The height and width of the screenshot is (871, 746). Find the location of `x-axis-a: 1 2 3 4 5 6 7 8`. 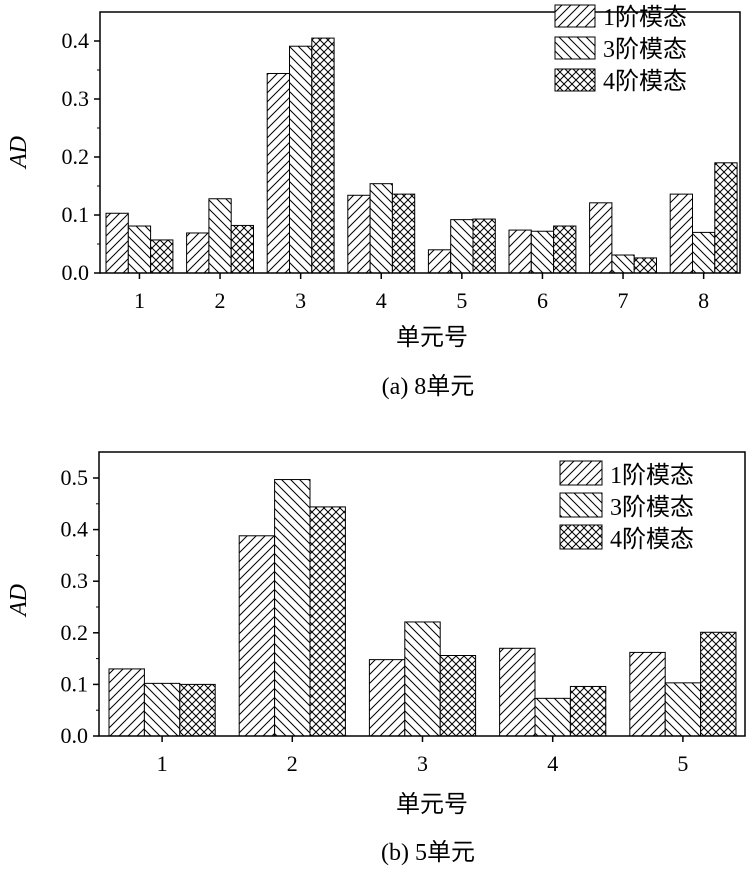

x-axis-a: 1 2 3 4 5 6 7 8 is located at coordinates (421, 293).